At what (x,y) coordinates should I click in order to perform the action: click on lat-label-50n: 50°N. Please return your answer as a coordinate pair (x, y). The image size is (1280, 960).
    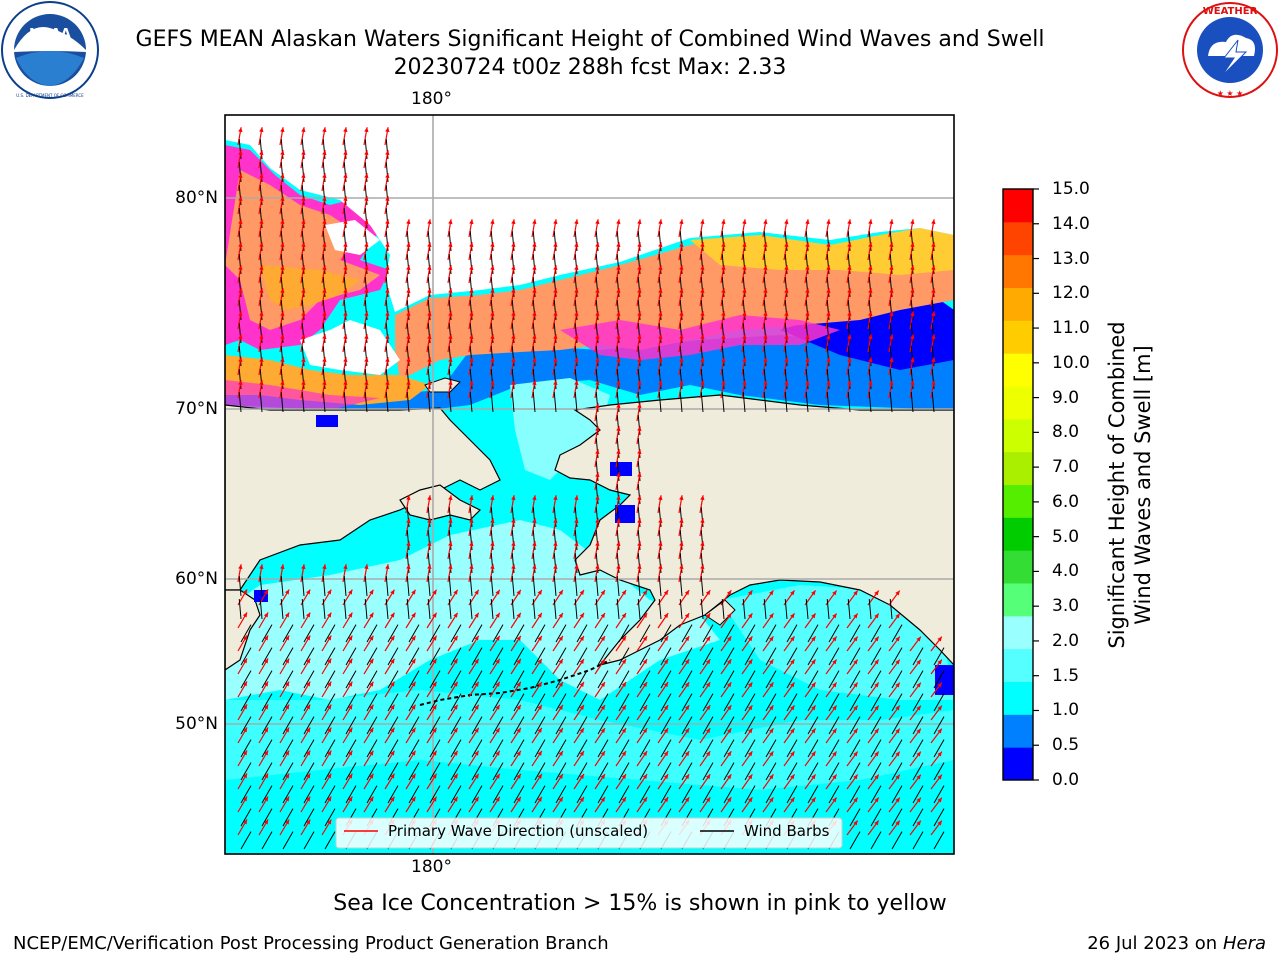
    Looking at the image, I should click on (196, 724).